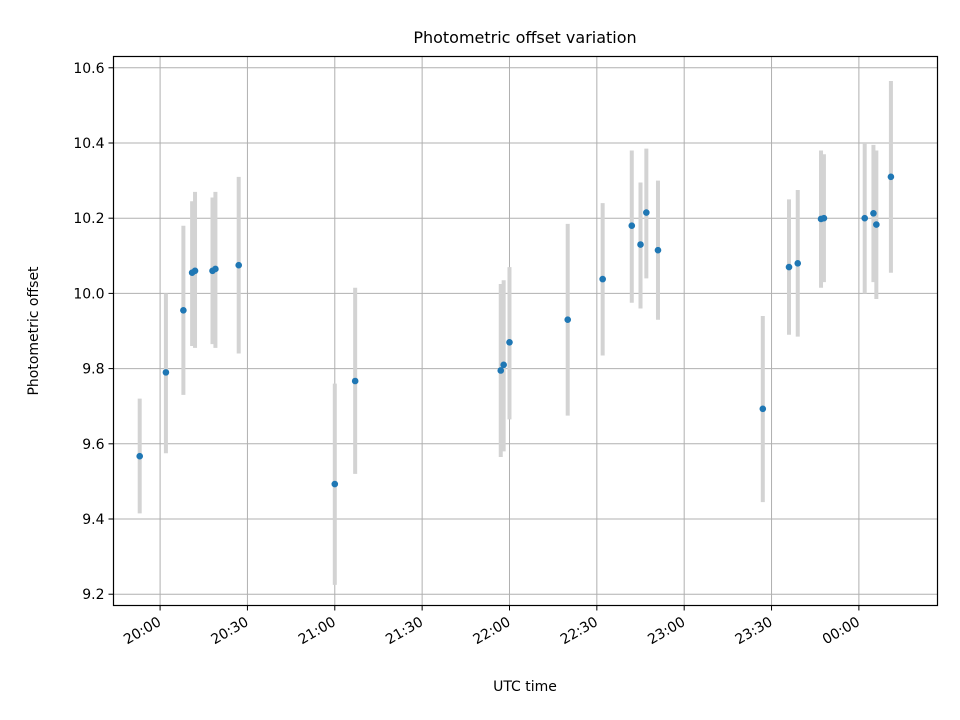  Describe the element at coordinates (34, 331) in the screenshot. I see `y-axis-label: Photometric offset` at that location.